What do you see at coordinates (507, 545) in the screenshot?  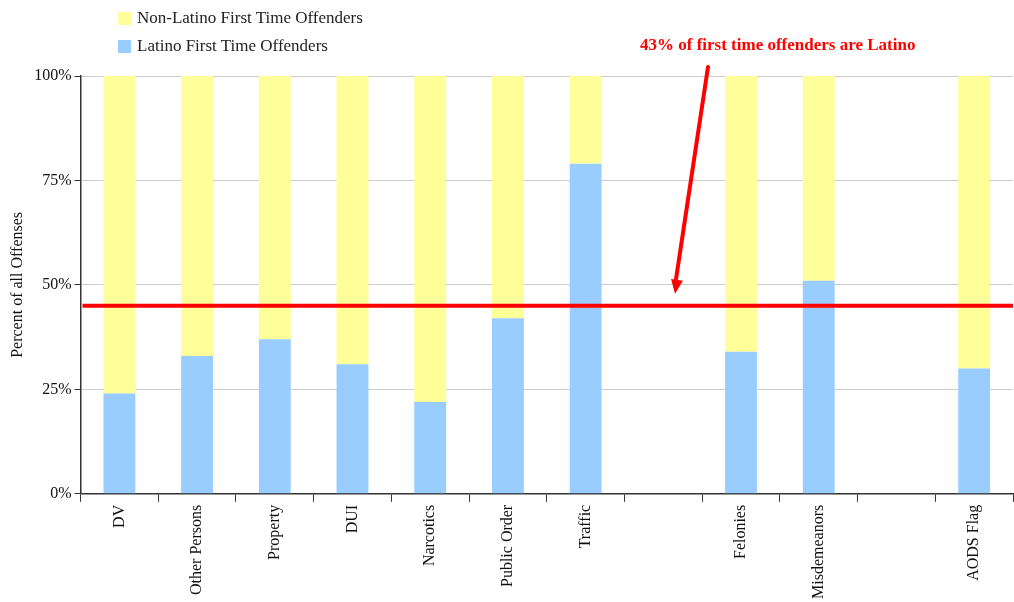 I see `x-tick-label: Public Order` at bounding box center [507, 545].